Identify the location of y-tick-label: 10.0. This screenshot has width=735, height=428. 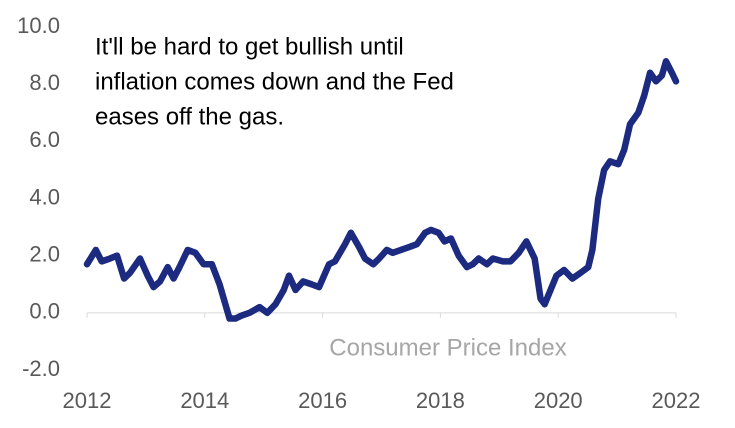
(38, 25).